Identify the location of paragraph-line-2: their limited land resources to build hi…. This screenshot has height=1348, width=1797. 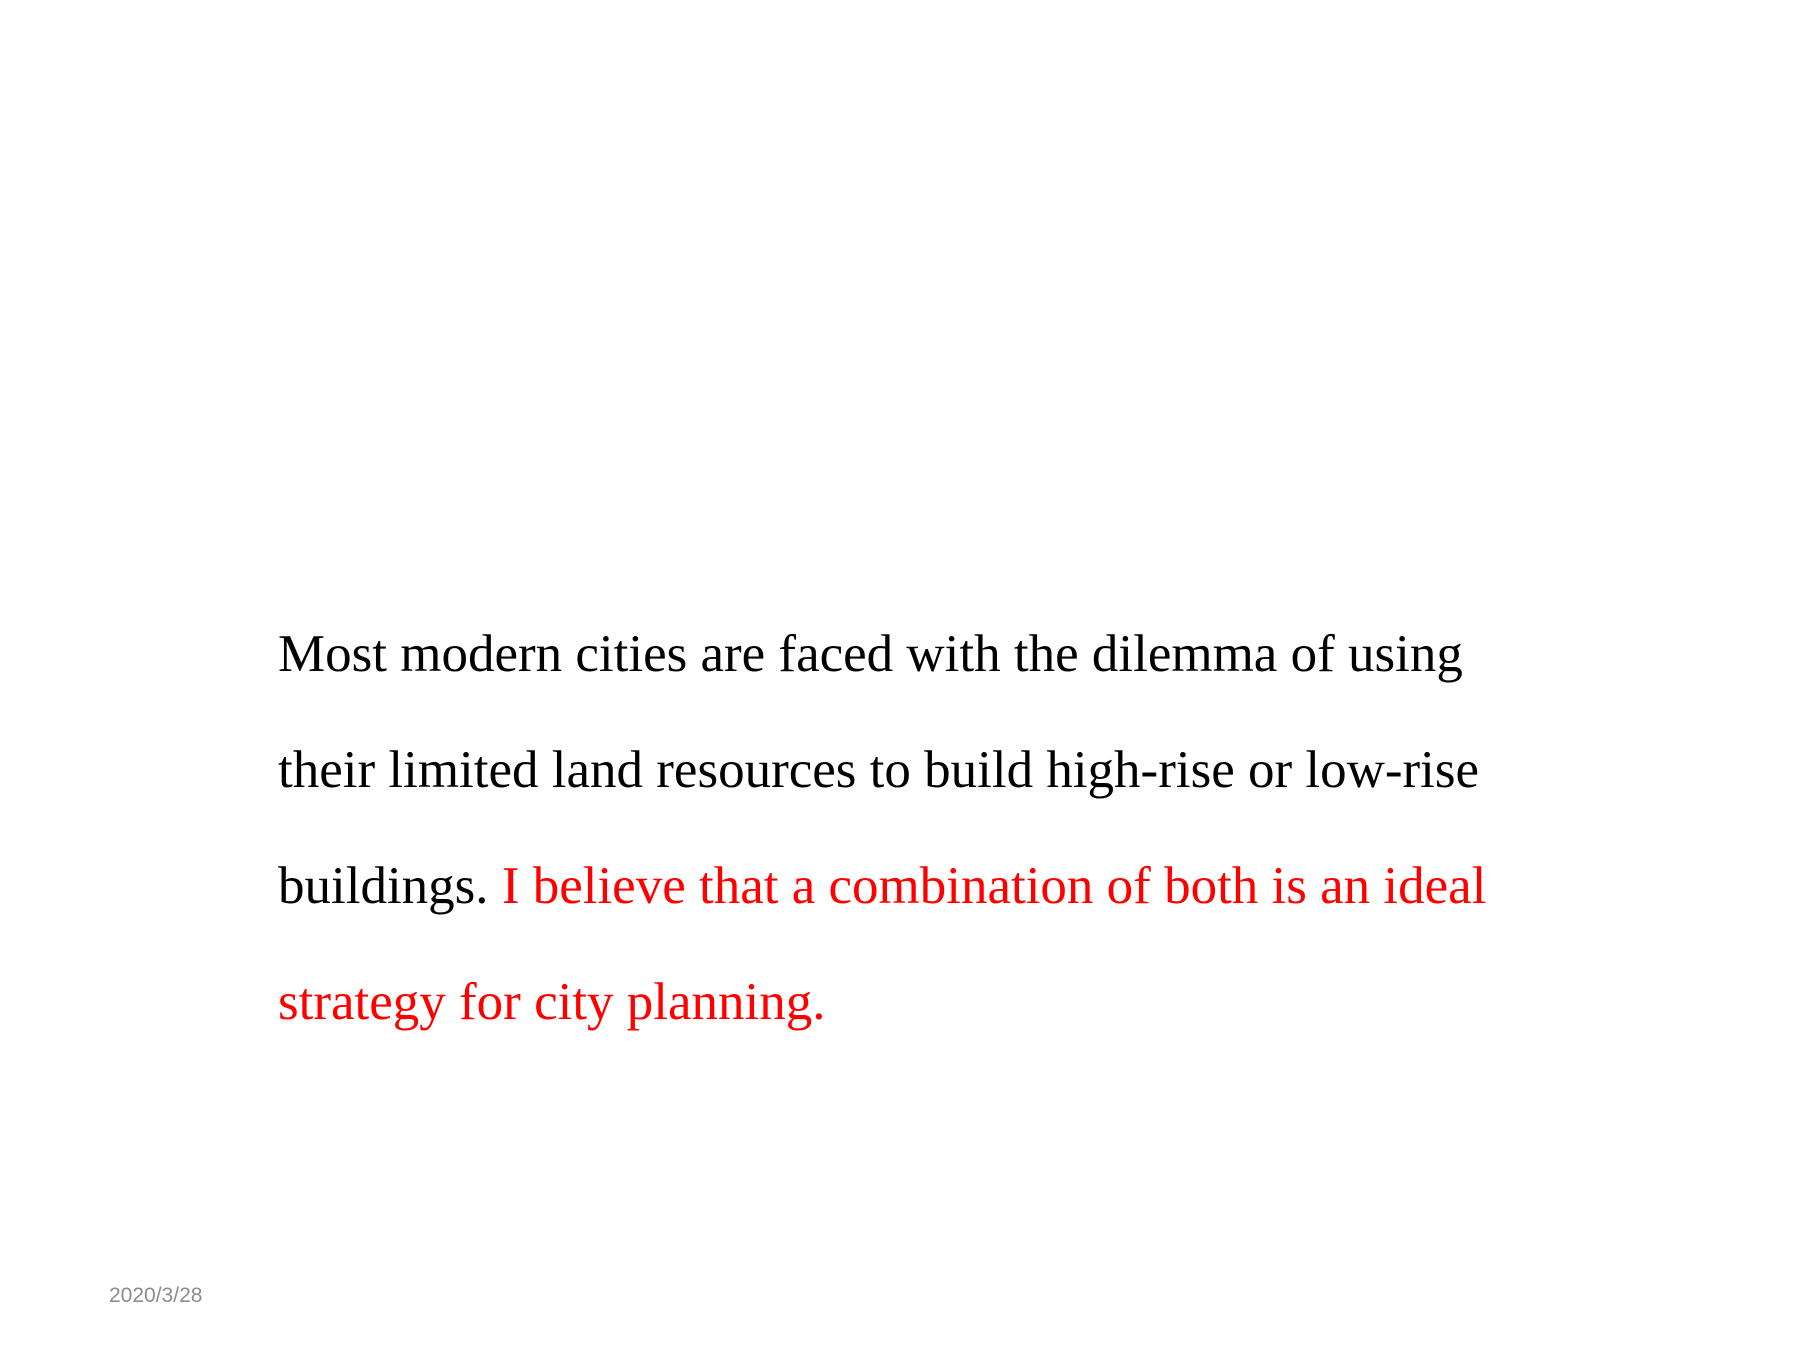
(928, 791).